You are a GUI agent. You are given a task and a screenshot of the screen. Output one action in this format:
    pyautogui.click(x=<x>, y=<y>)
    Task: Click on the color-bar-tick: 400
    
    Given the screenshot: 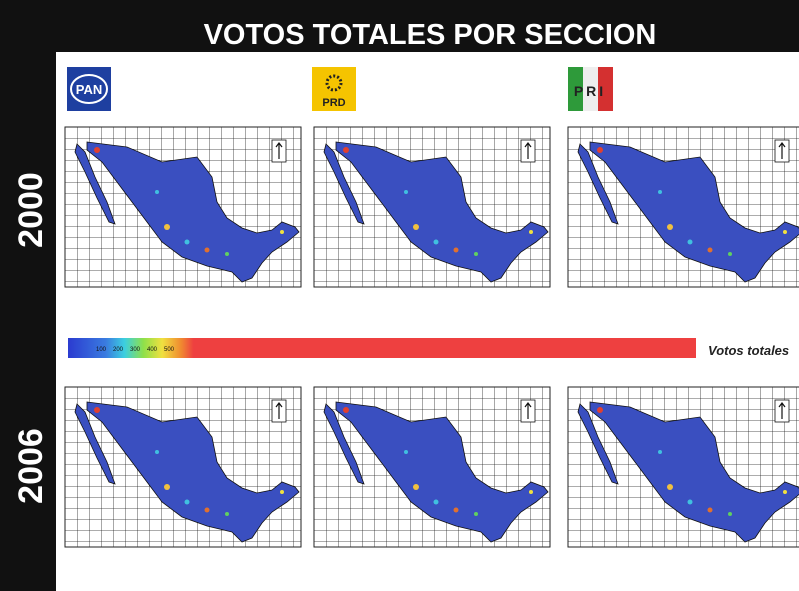 What is the action you would take?
    pyautogui.click(x=152, y=350)
    